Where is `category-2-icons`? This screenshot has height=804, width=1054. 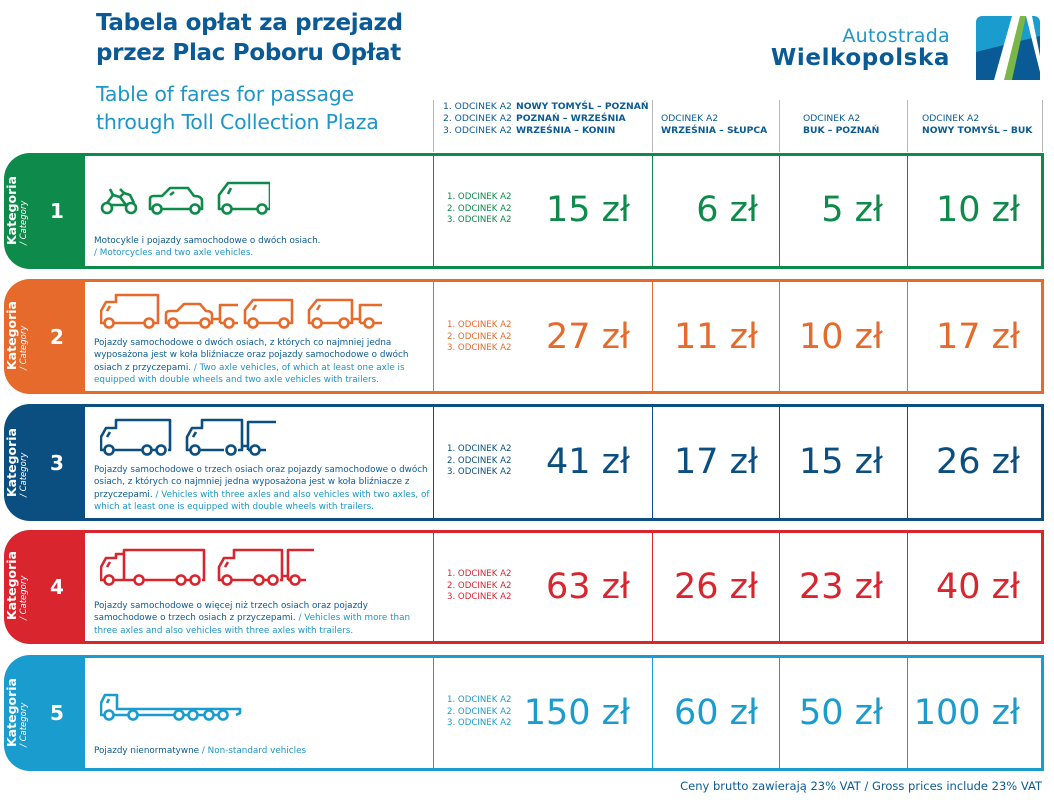
category-2-icons is located at coordinates (241, 311).